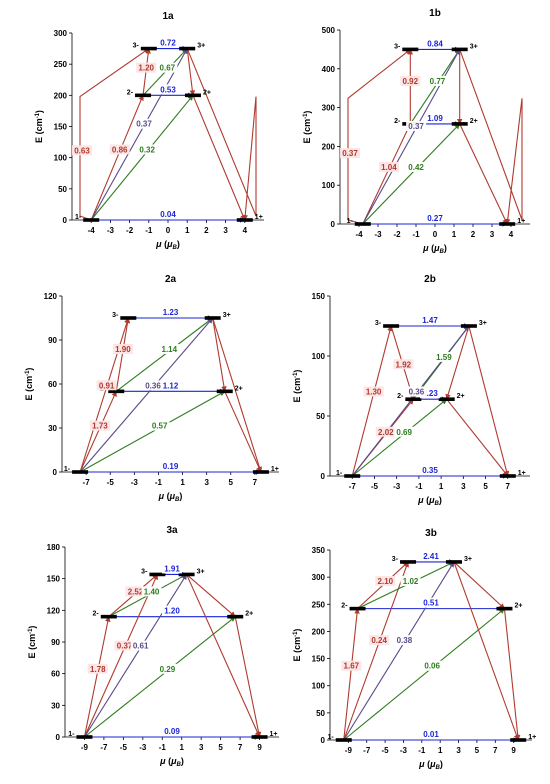  Describe the element at coordinates (405, 640) in the screenshot. I see `transition-value-label: 0.38` at that location.